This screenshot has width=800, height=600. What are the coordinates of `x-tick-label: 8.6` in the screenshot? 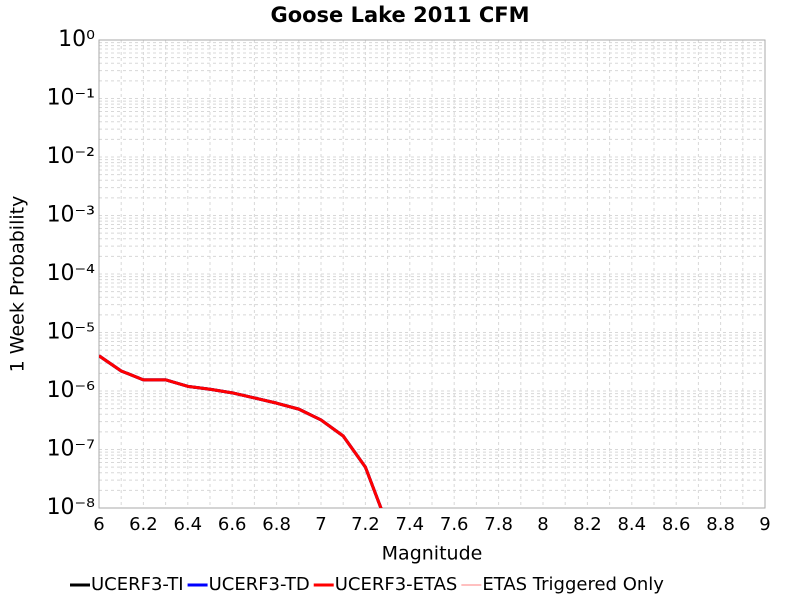 It's located at (676, 524).